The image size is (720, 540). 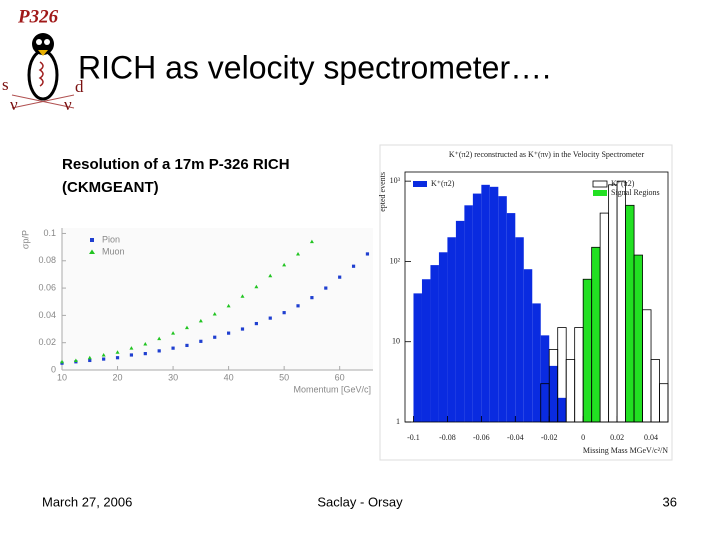 What do you see at coordinates (110, 187) in the screenshot?
I see `caption-line: (CKMGEANT)` at bounding box center [110, 187].